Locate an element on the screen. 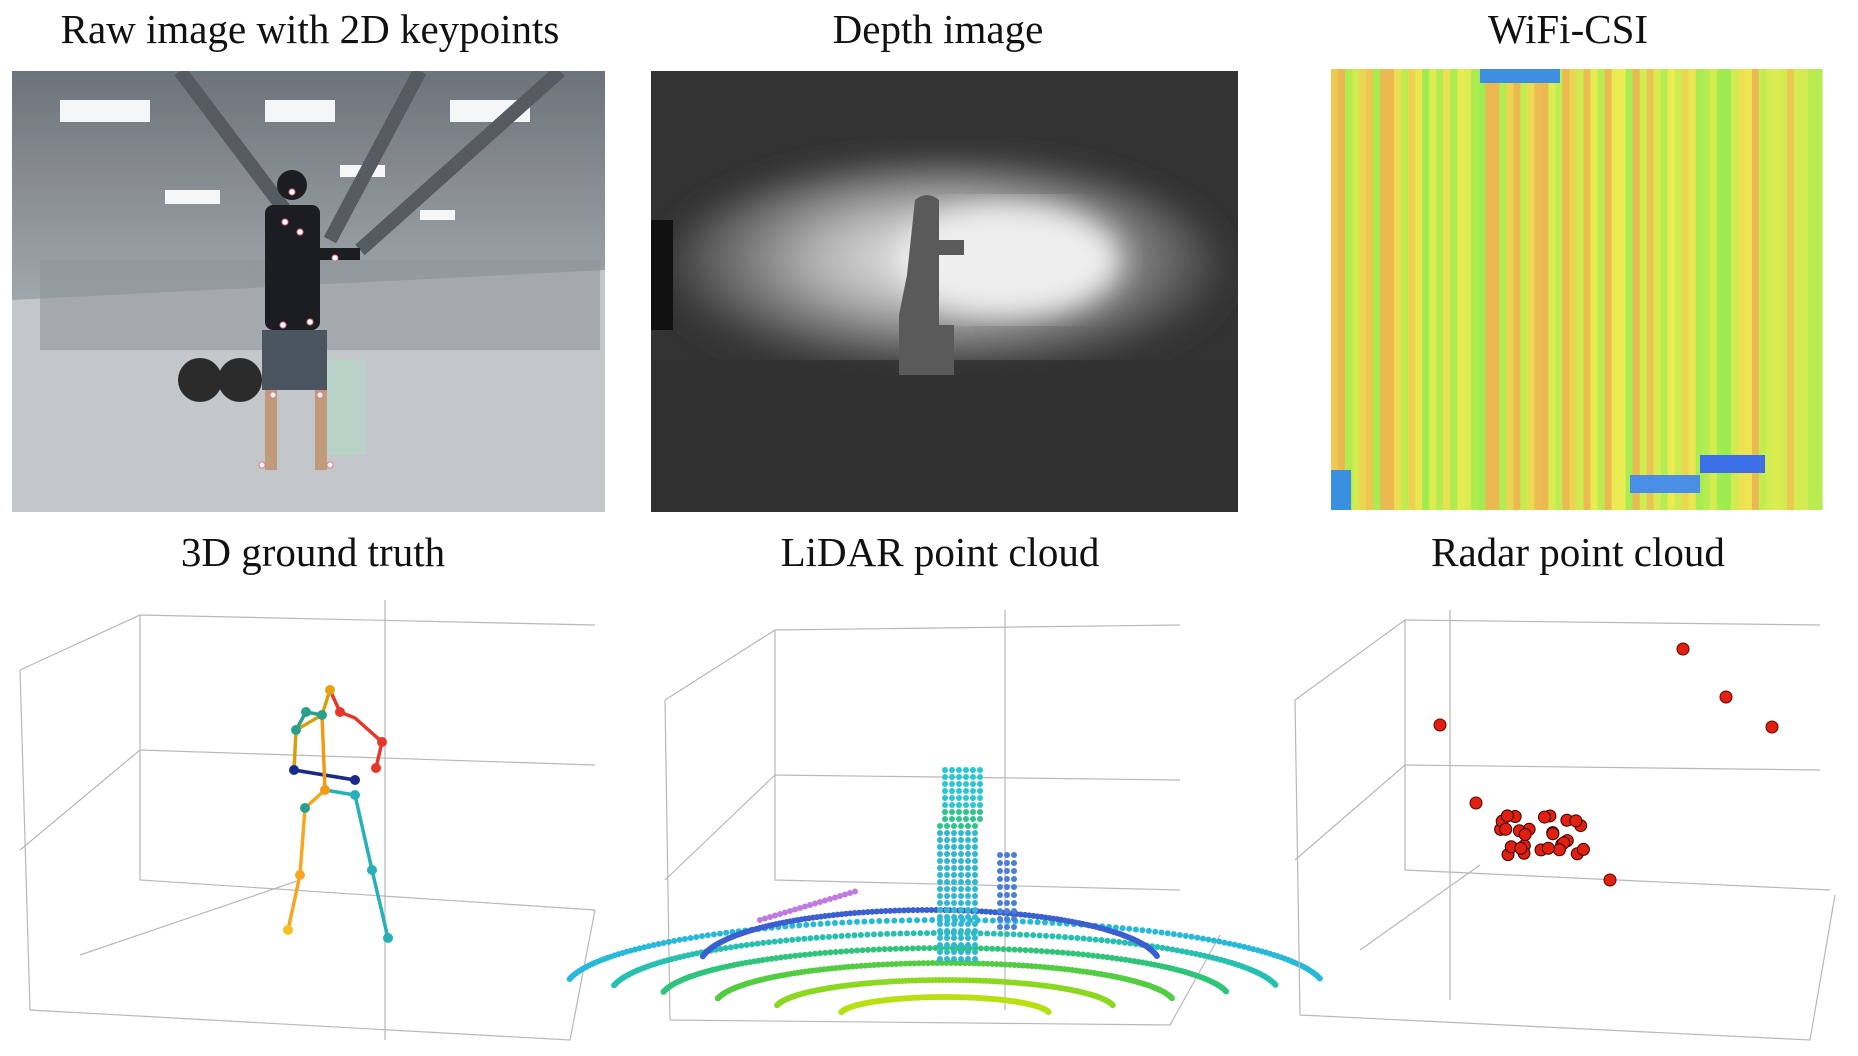 This screenshot has height=1056, width=1858. csi-band is located at coordinates (1732, 464).